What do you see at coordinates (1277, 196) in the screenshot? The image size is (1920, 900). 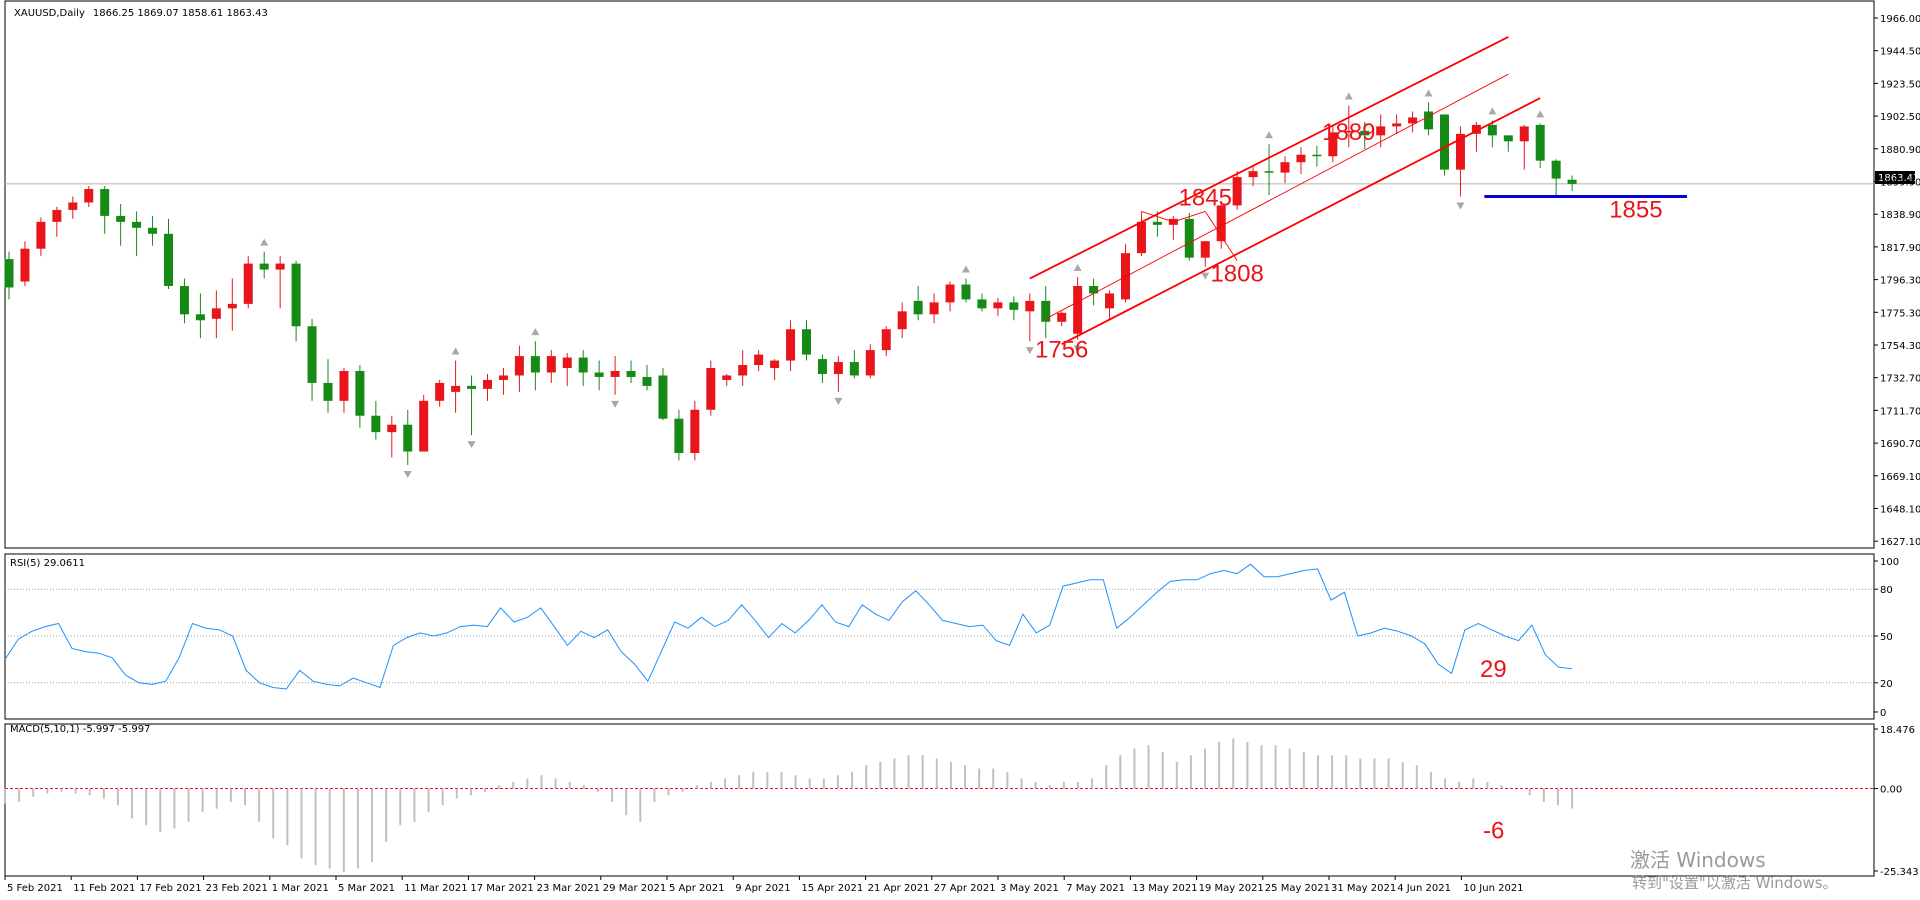 I see `channel-mid-line` at bounding box center [1277, 196].